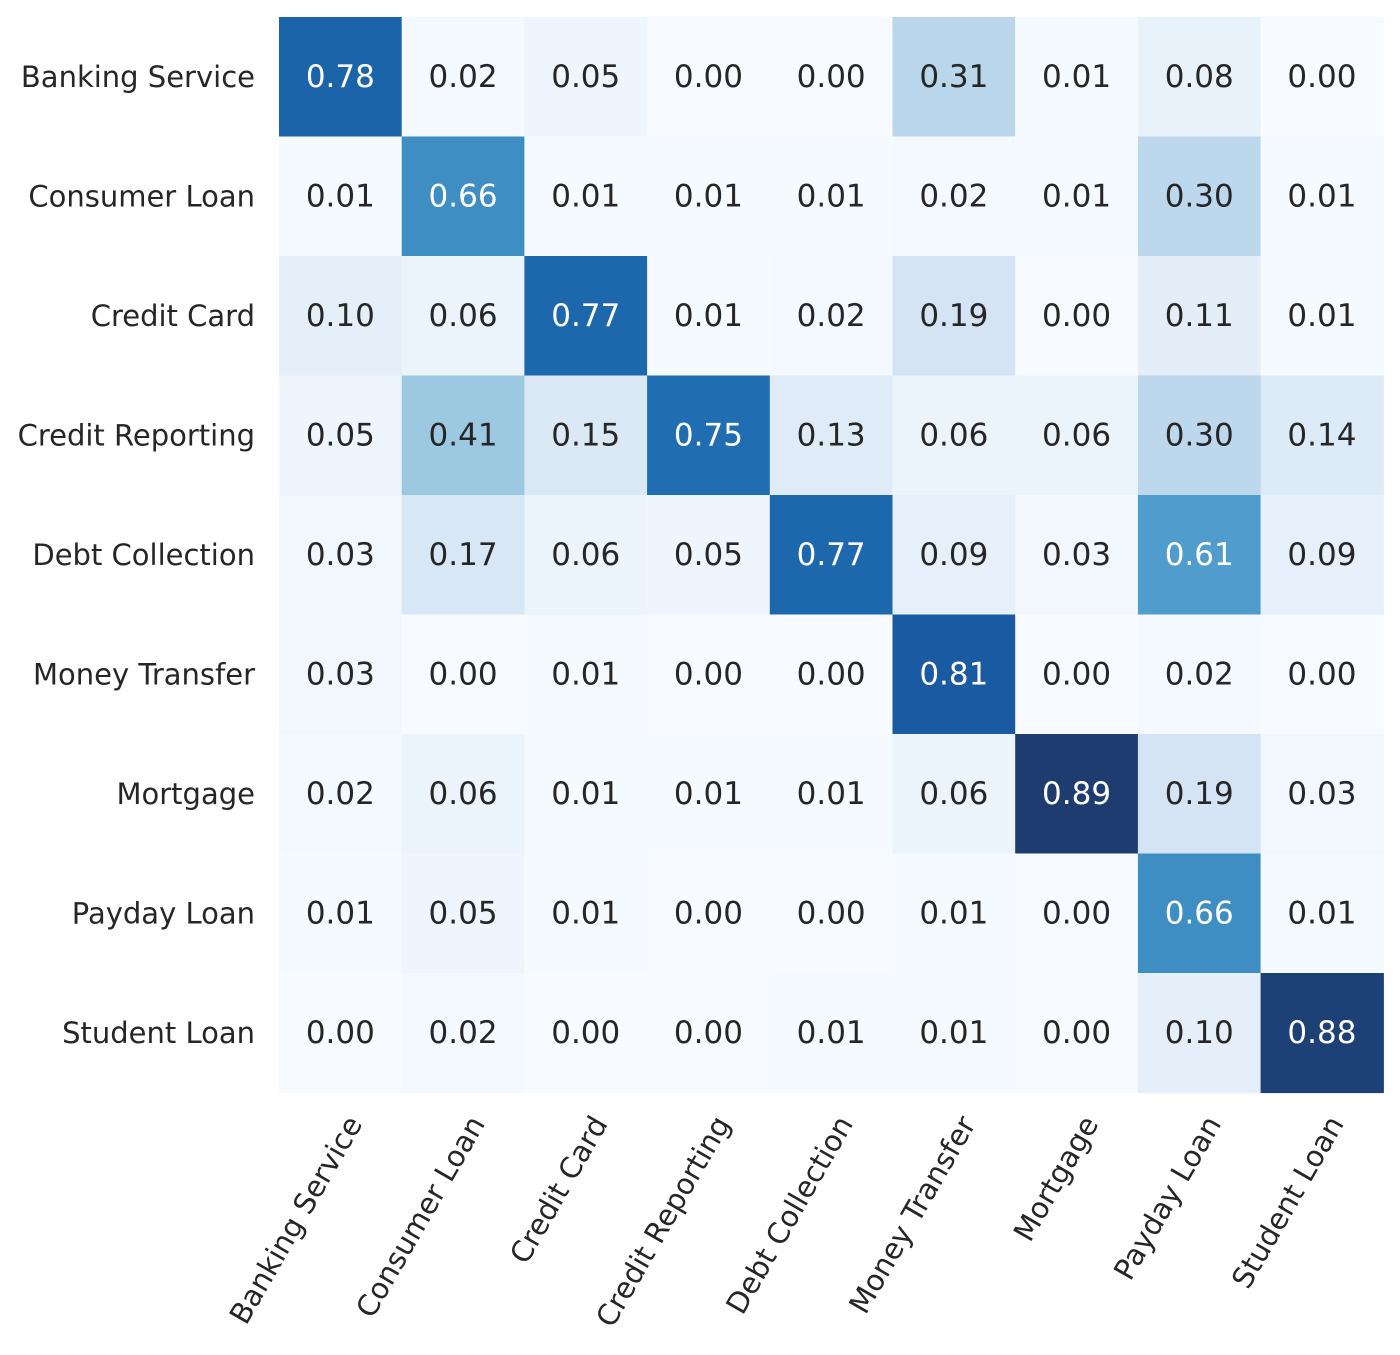  I want to click on cell-value-label: 0.08, so click(1199, 77).